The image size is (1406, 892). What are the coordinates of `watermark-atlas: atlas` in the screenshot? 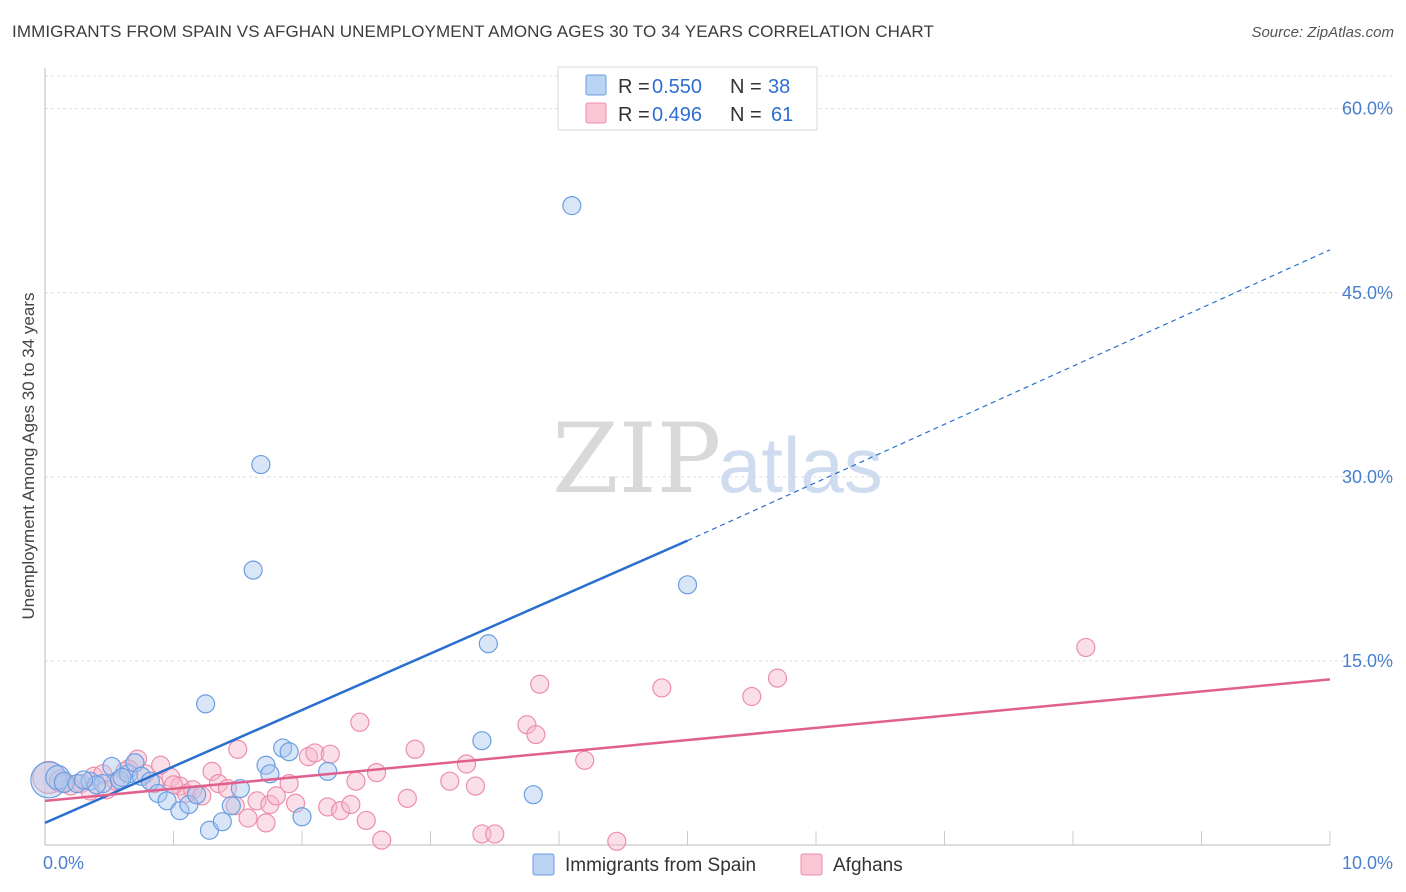 It's located at (800, 465).